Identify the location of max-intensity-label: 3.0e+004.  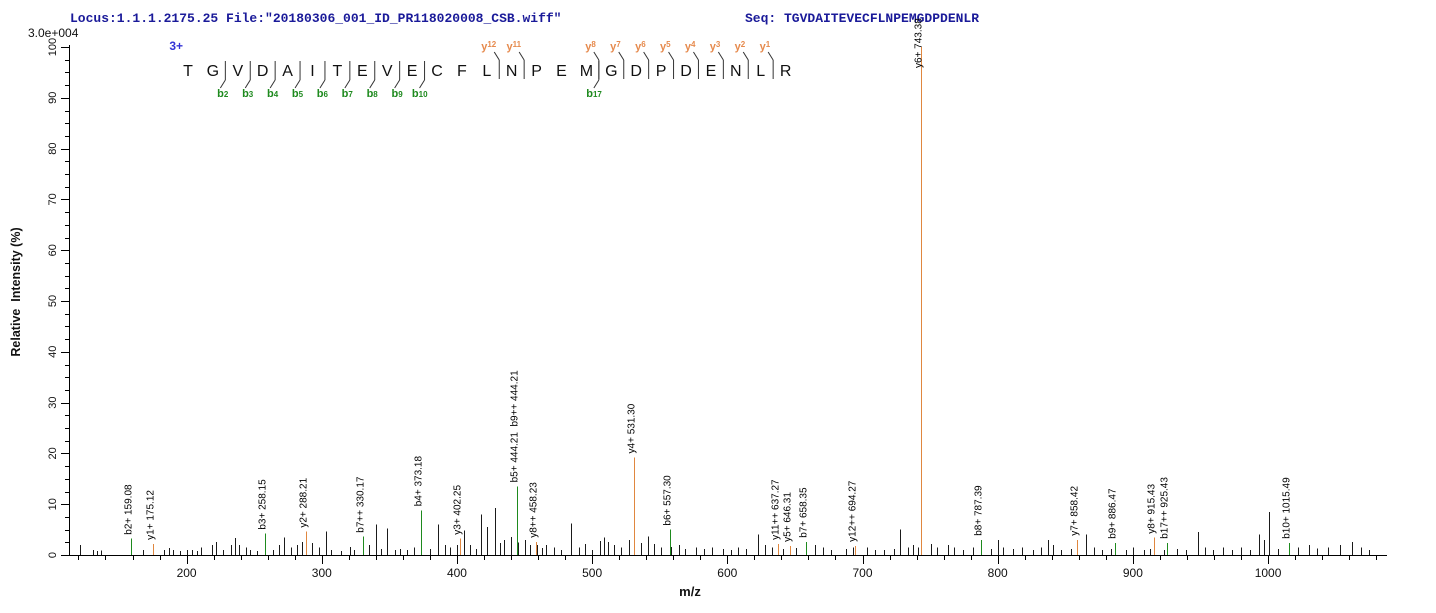
(53, 33).